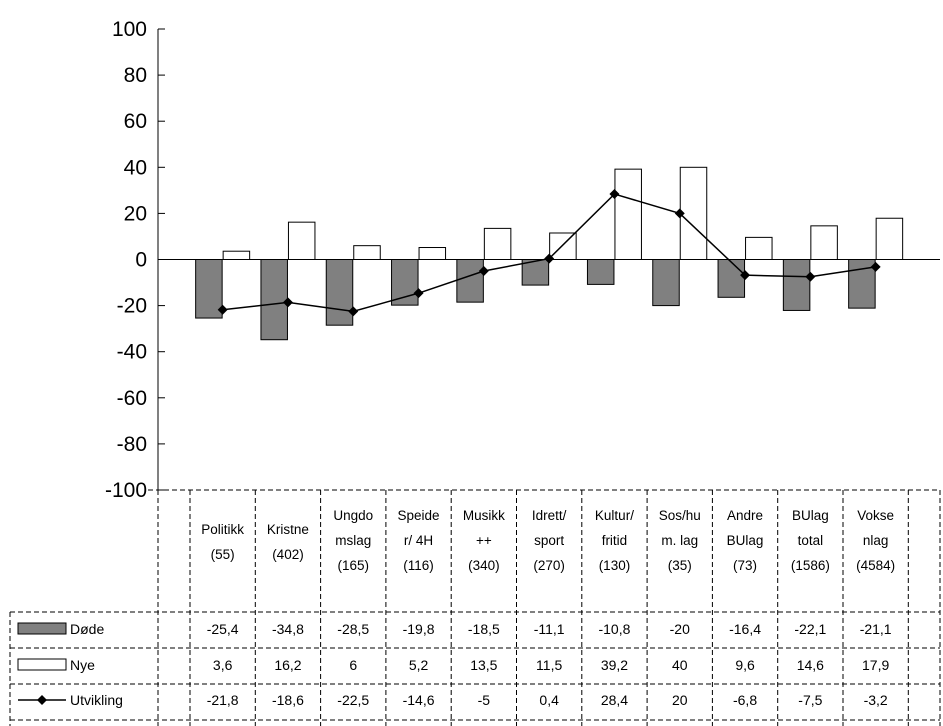  I want to click on table-cell-value: 6, so click(353, 665).